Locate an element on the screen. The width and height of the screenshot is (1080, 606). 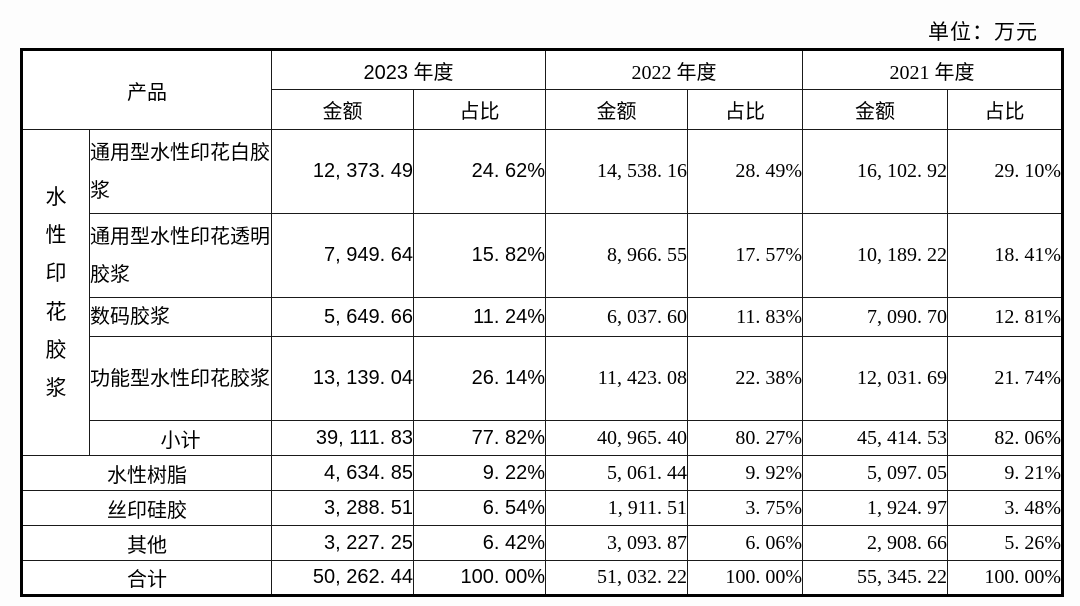
cell-2023-share: 6. 54% is located at coordinates (479, 508).